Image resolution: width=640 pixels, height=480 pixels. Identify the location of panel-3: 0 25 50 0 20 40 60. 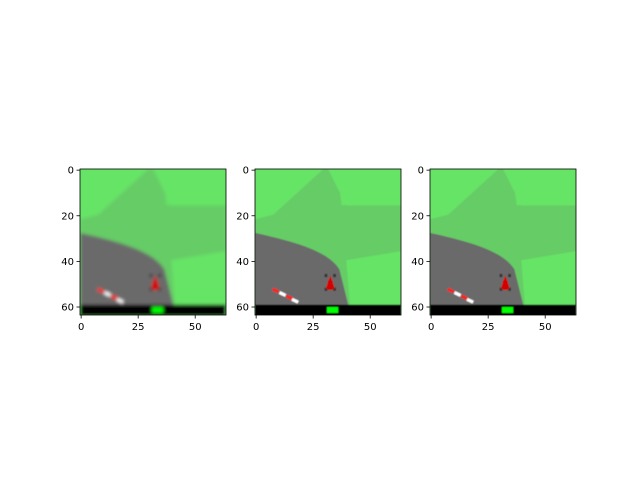
(494, 249).